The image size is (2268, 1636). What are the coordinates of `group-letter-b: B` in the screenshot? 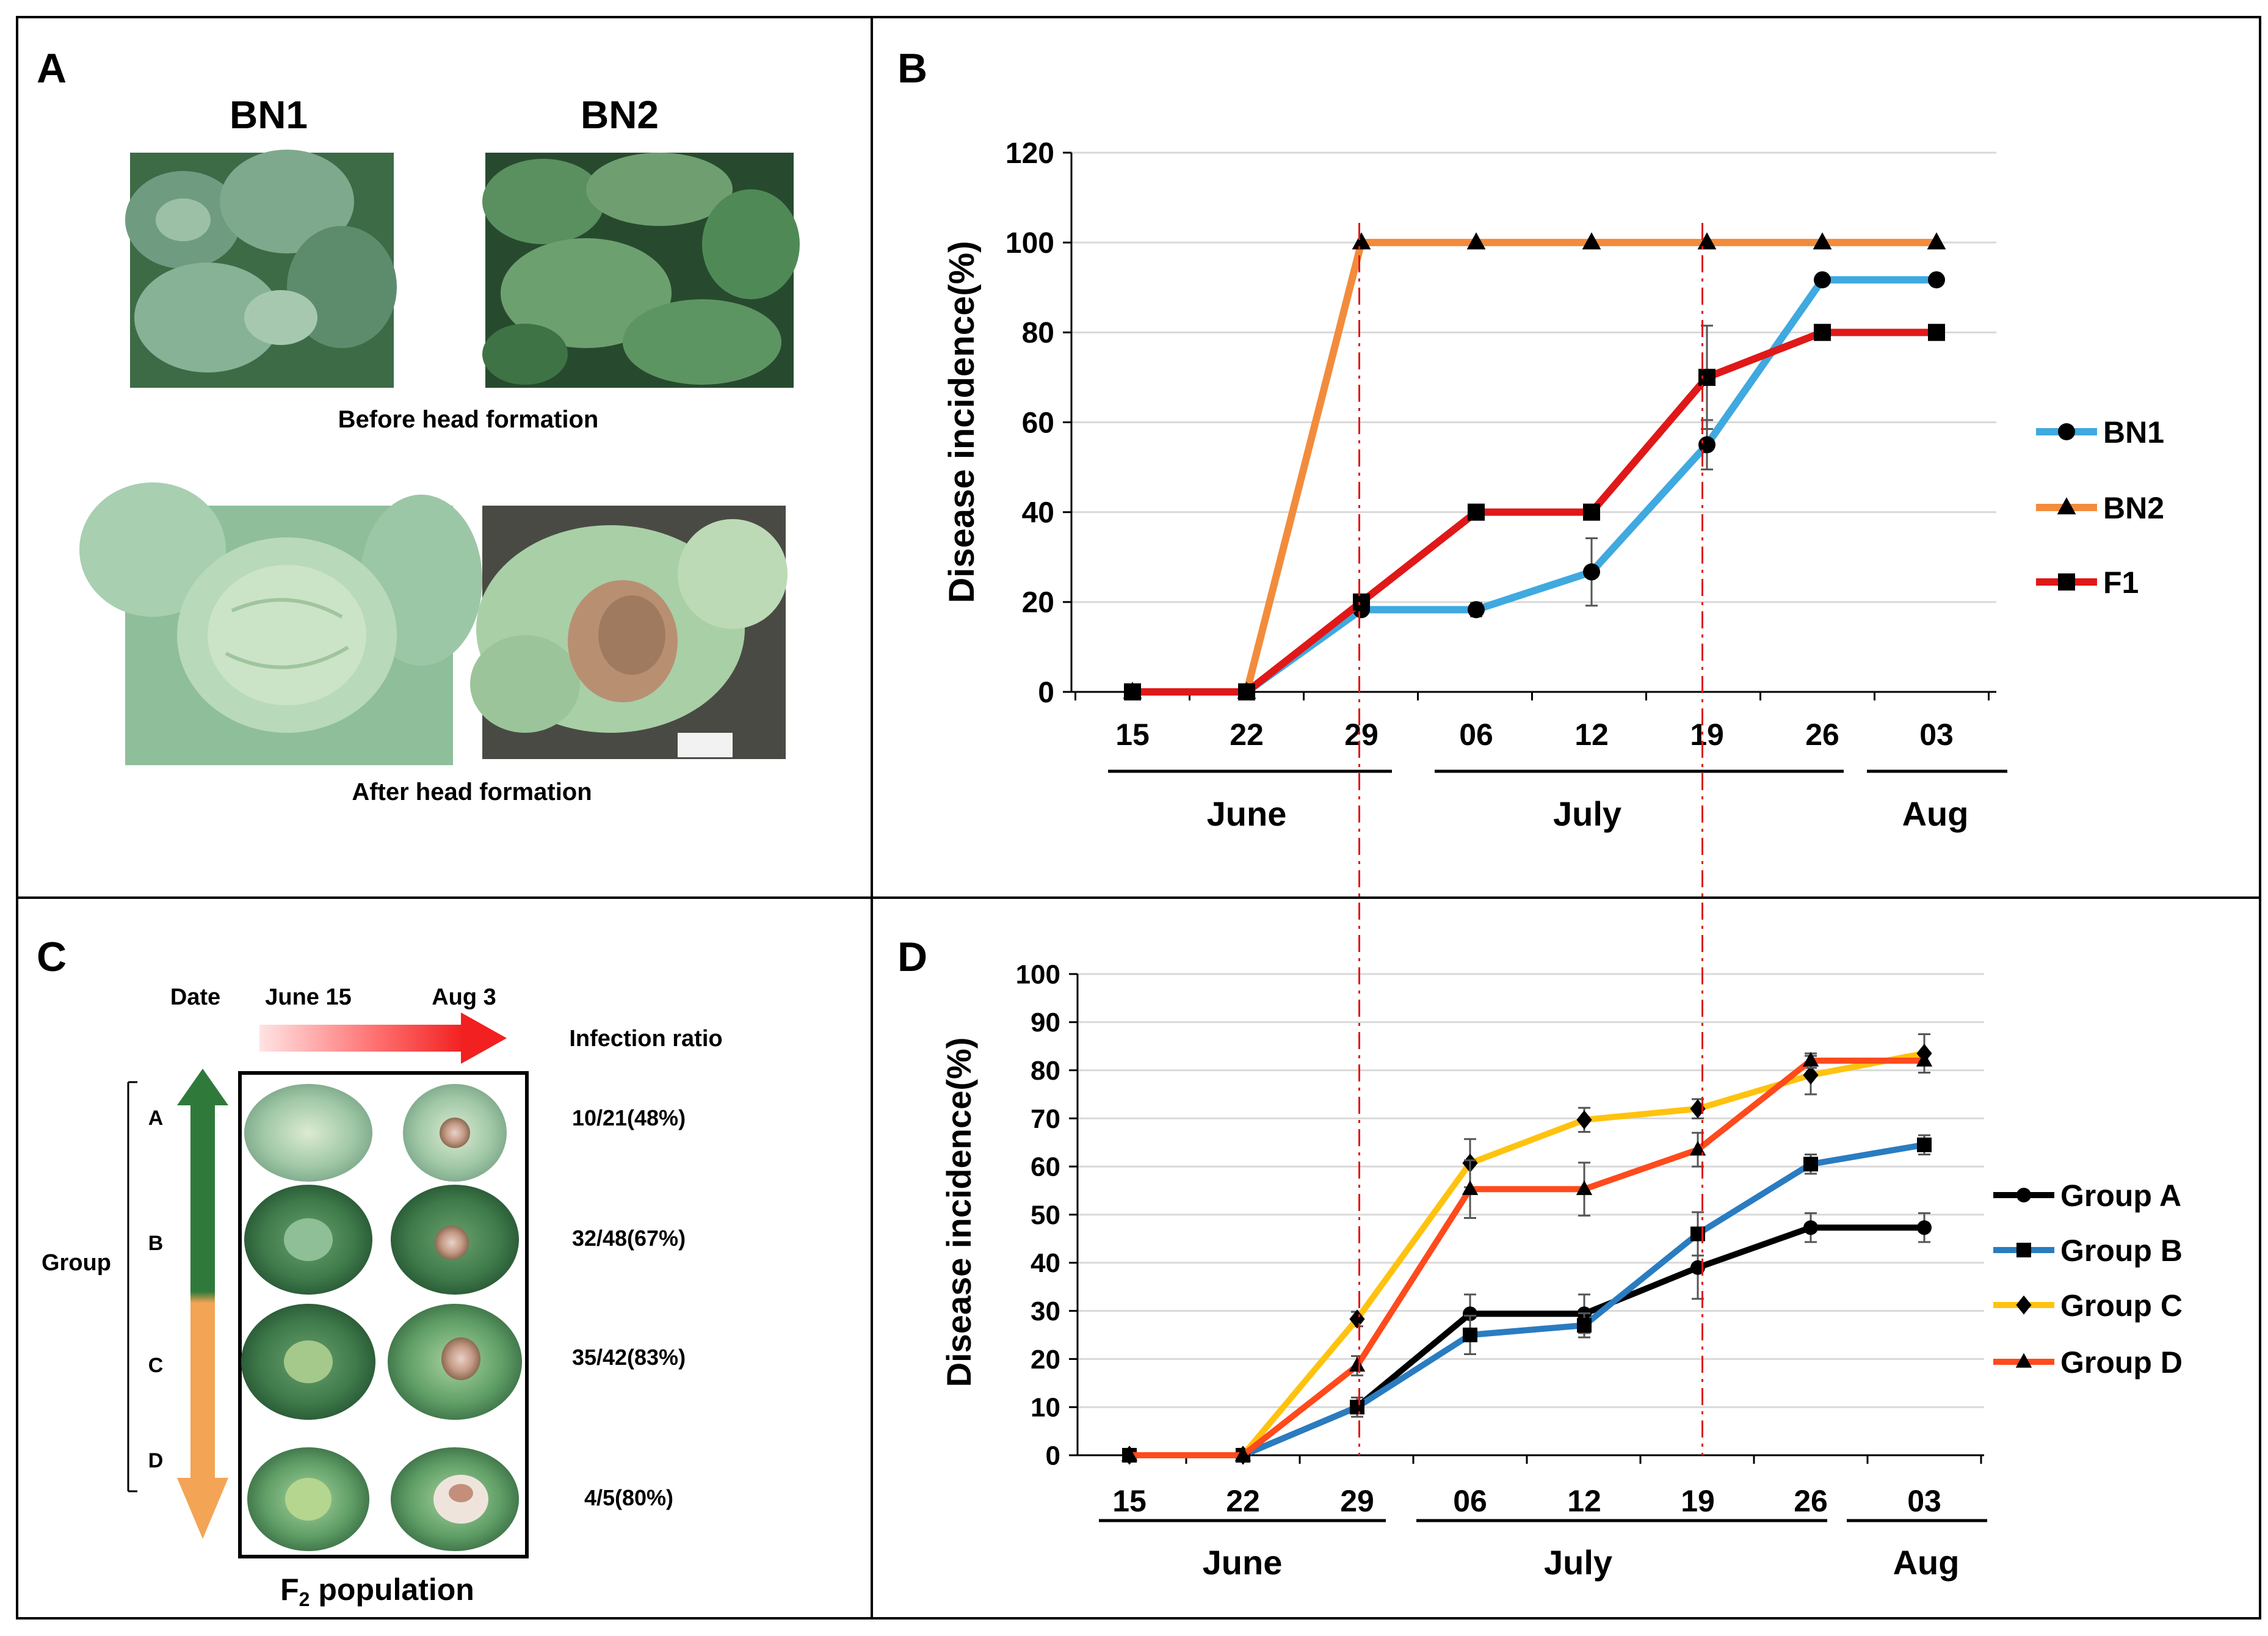 It's located at (156, 1243).